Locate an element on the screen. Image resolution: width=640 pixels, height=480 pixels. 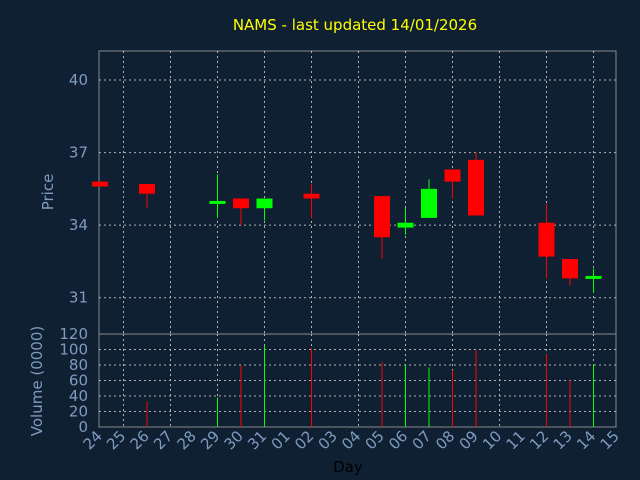
x-tick-label: 10 is located at coordinates (492, 440).